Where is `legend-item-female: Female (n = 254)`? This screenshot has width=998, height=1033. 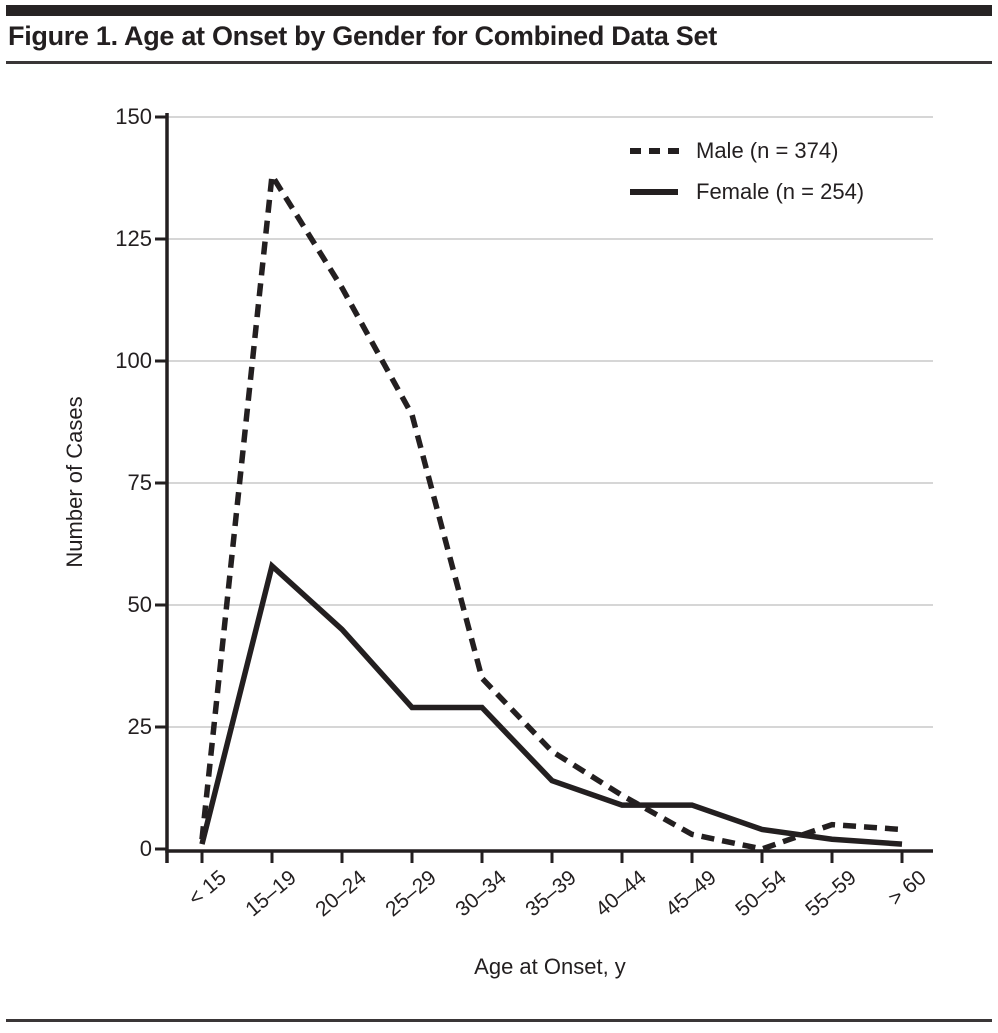
legend-item-female: Female (n = 254) is located at coordinates (746, 192).